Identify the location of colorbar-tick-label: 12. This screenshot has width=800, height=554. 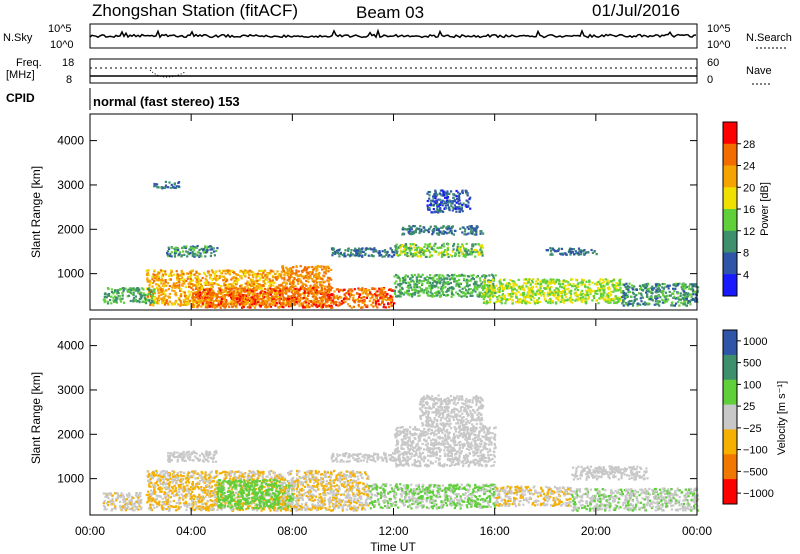
(749, 232).